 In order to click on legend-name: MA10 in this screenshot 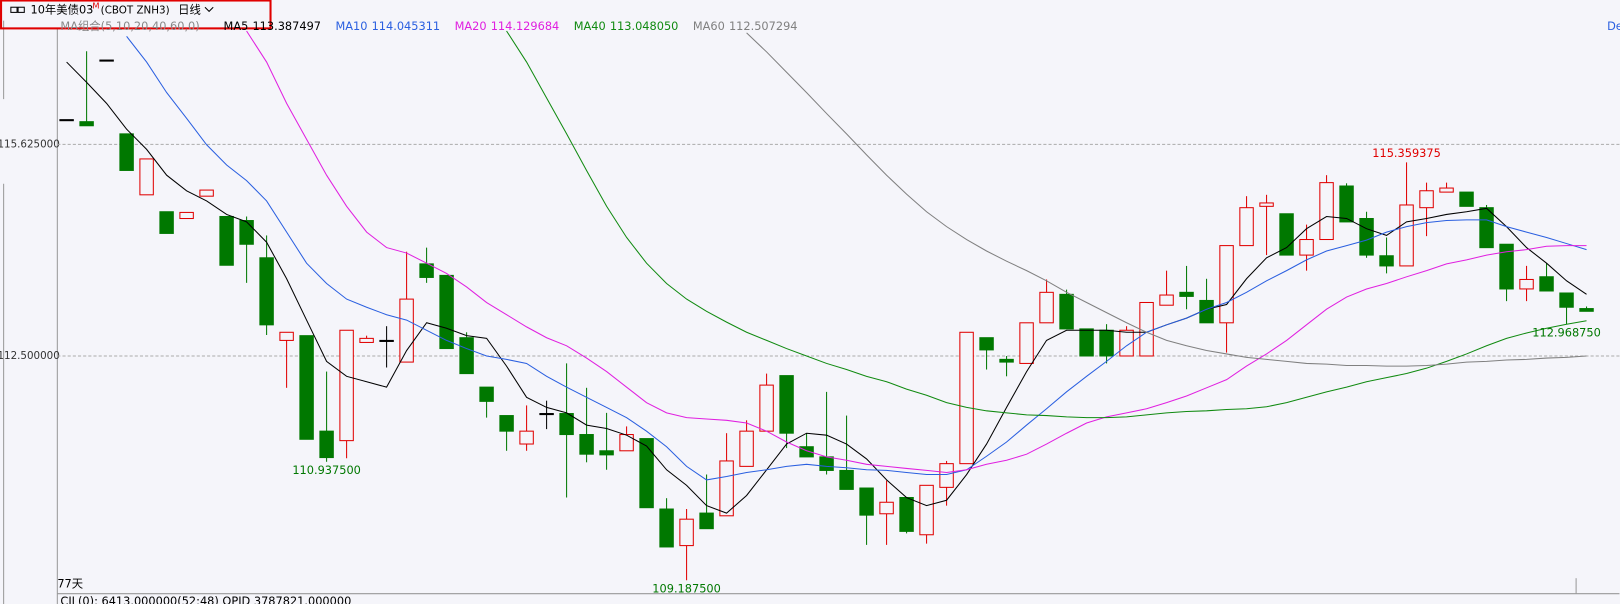, I will do `click(351, 26)`.